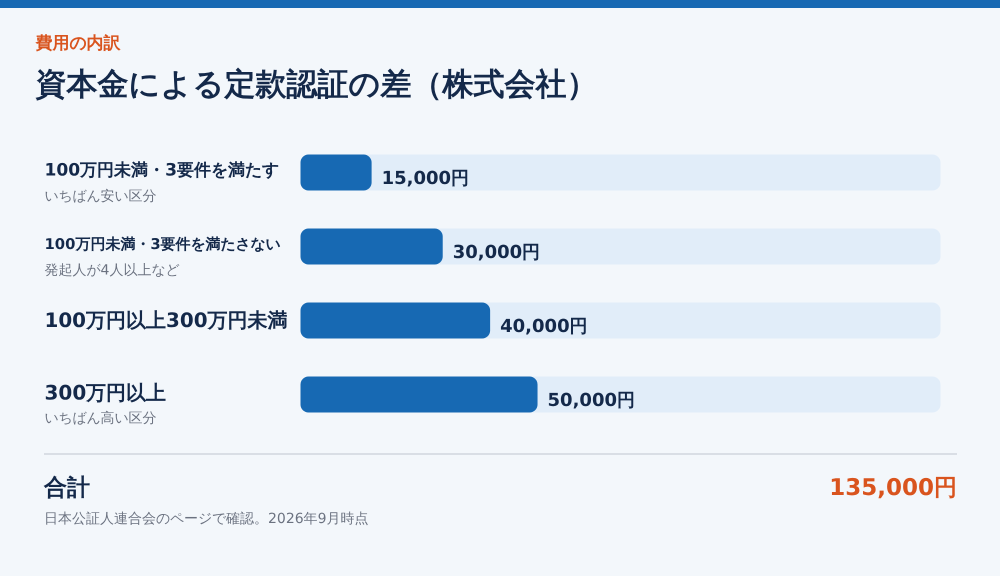 This screenshot has height=576, width=1000. Describe the element at coordinates (206, 519) in the screenshot. I see `text: 日本公証人連合会のページで確認。2026年9月時点` at that location.